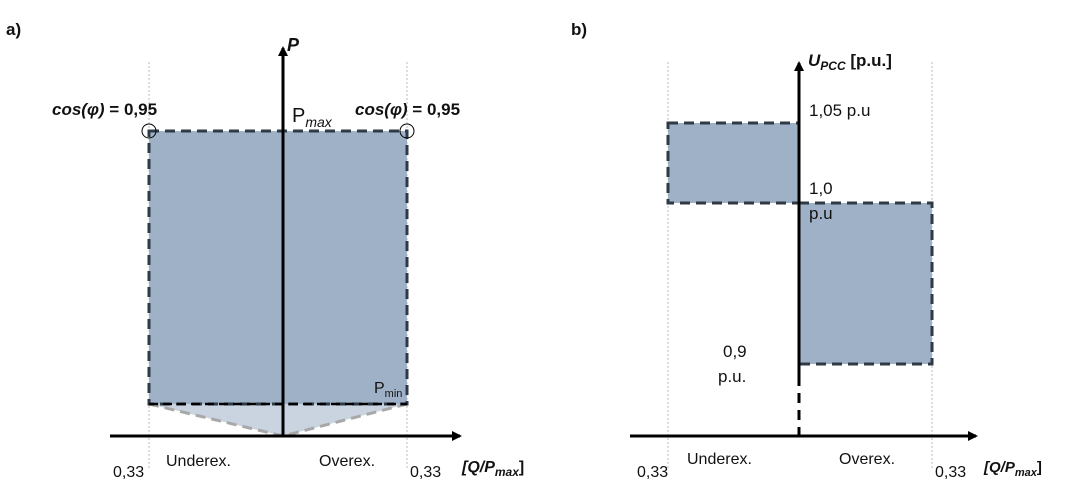  What do you see at coordinates (950, 471) in the screenshot?
I see `right-limit-tick-b: 0,33` at bounding box center [950, 471].